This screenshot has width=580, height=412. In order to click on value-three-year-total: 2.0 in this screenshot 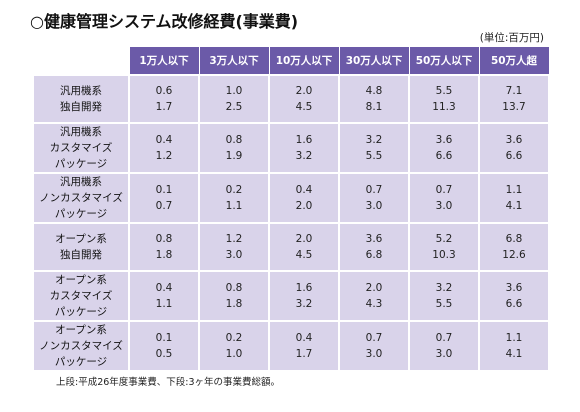, I will do `click(304, 206)`.